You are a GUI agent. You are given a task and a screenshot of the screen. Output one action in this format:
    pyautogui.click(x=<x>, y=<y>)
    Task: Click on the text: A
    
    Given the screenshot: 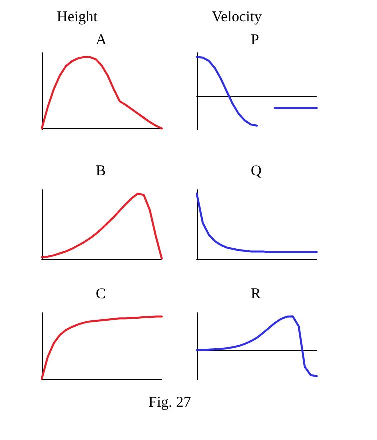 What is the action you would take?
    pyautogui.click(x=101, y=40)
    